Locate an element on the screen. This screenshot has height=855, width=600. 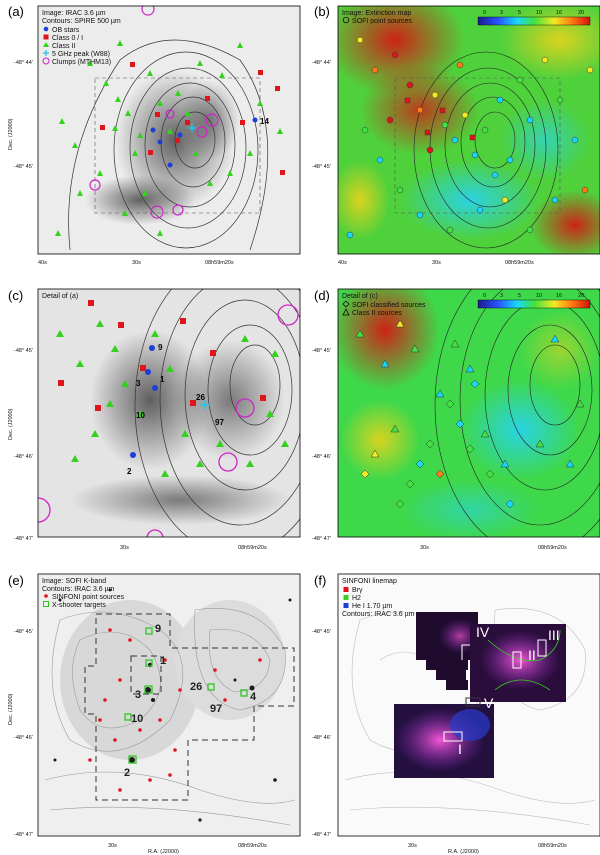
panel-d-frame is located at coordinates (468, 413).